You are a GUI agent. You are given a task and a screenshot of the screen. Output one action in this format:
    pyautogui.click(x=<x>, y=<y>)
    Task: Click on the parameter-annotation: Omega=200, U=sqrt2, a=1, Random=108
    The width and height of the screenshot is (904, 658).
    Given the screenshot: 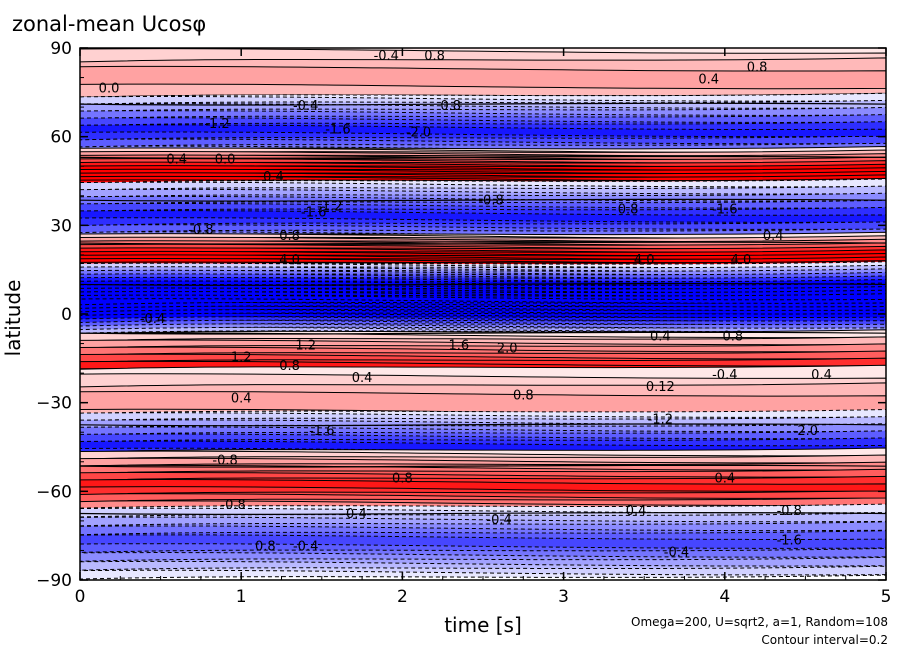 What is the action you would take?
    pyautogui.click(x=759, y=622)
    